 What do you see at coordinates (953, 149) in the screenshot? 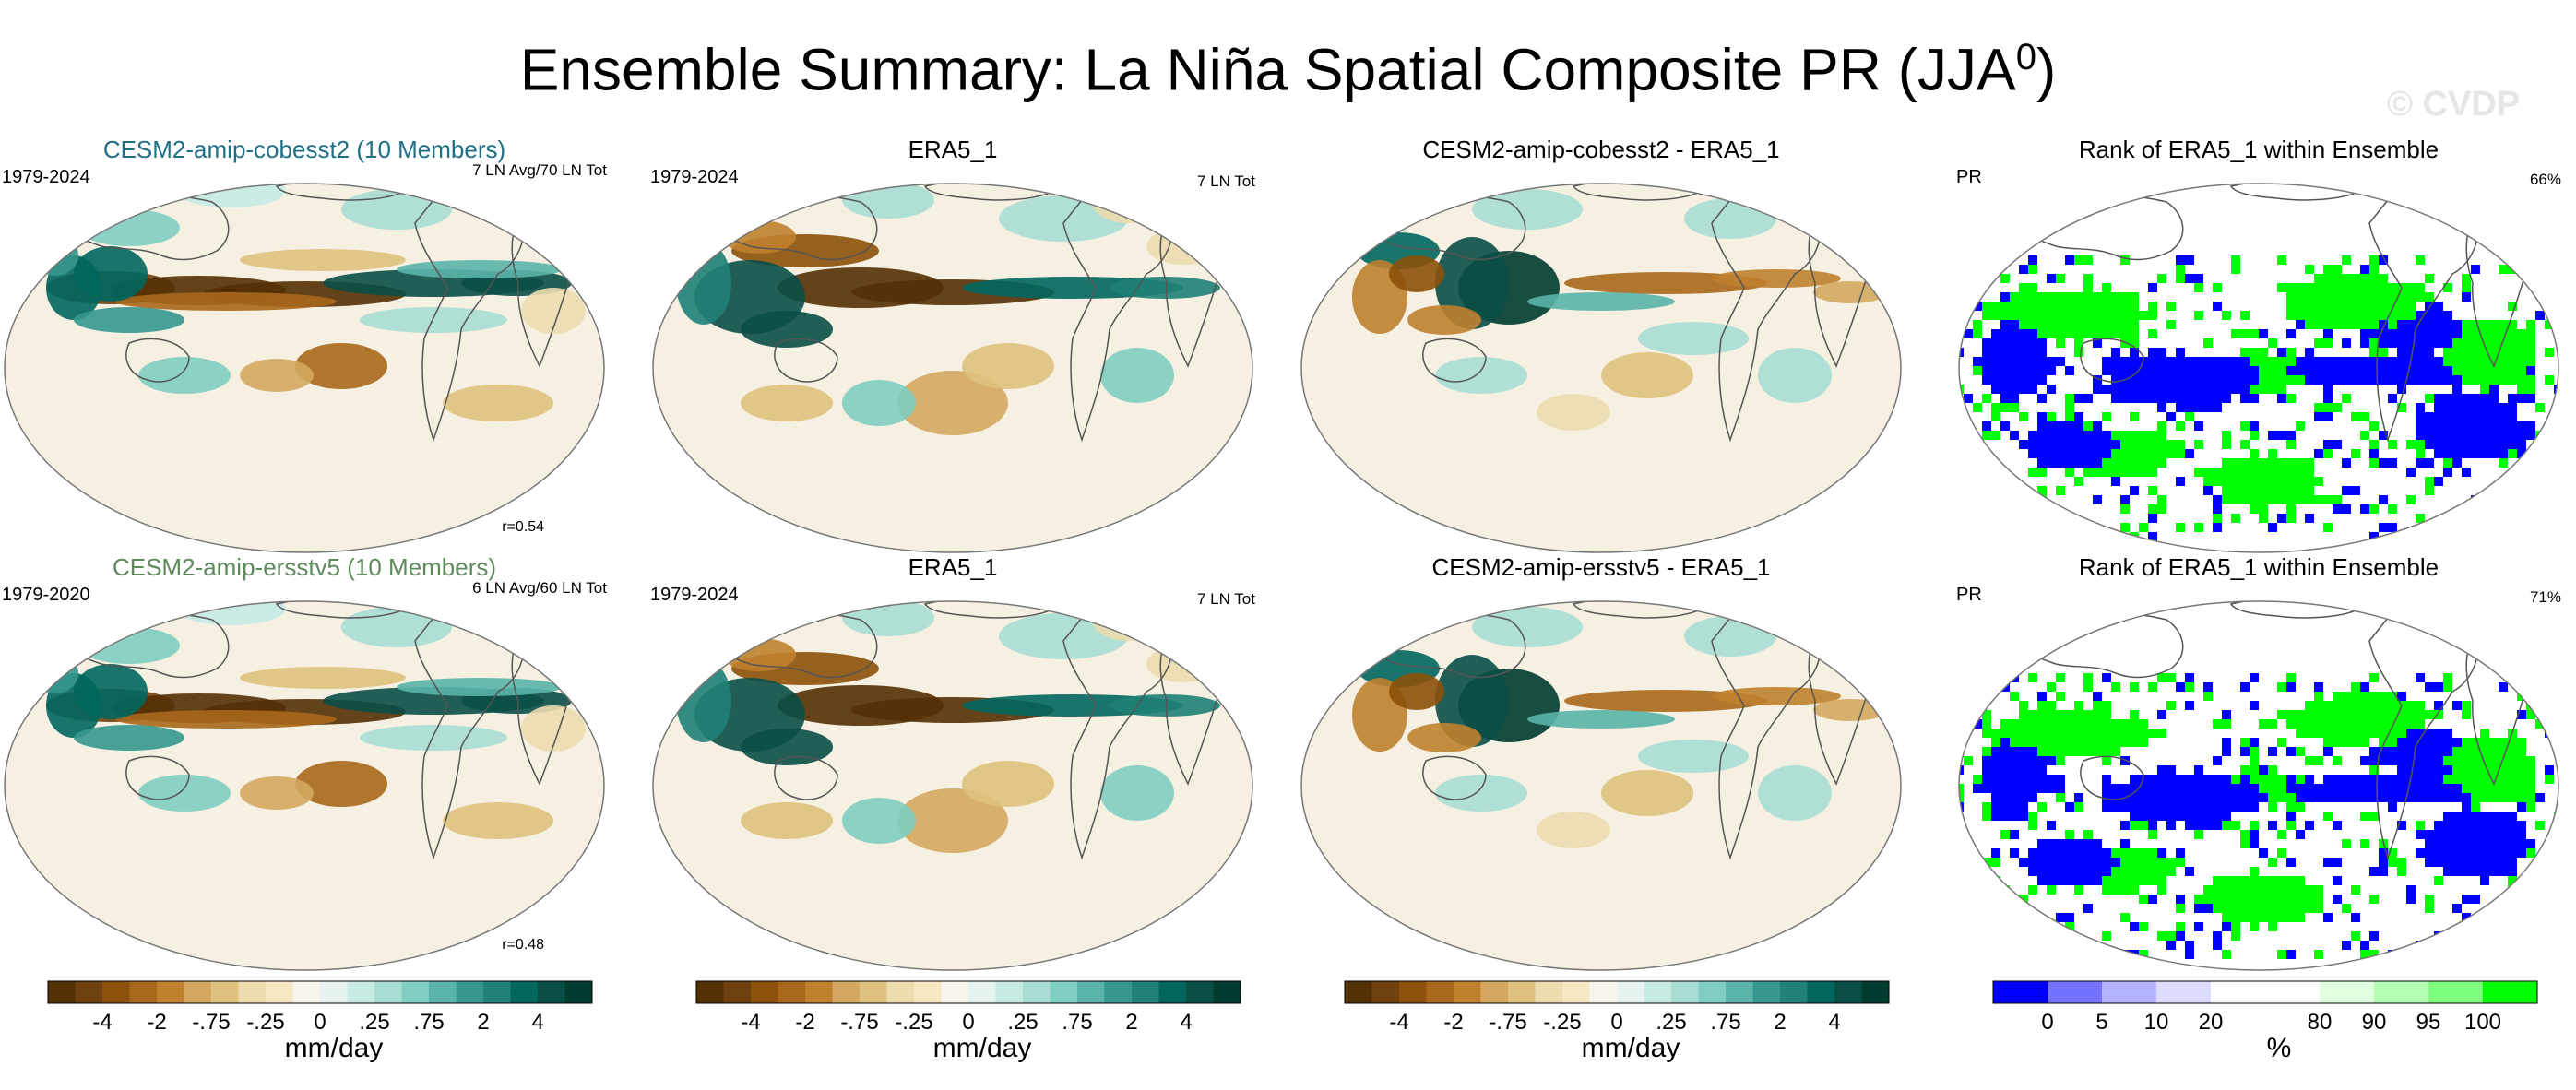
I see `panel-title: ERA5_1` at bounding box center [953, 149].